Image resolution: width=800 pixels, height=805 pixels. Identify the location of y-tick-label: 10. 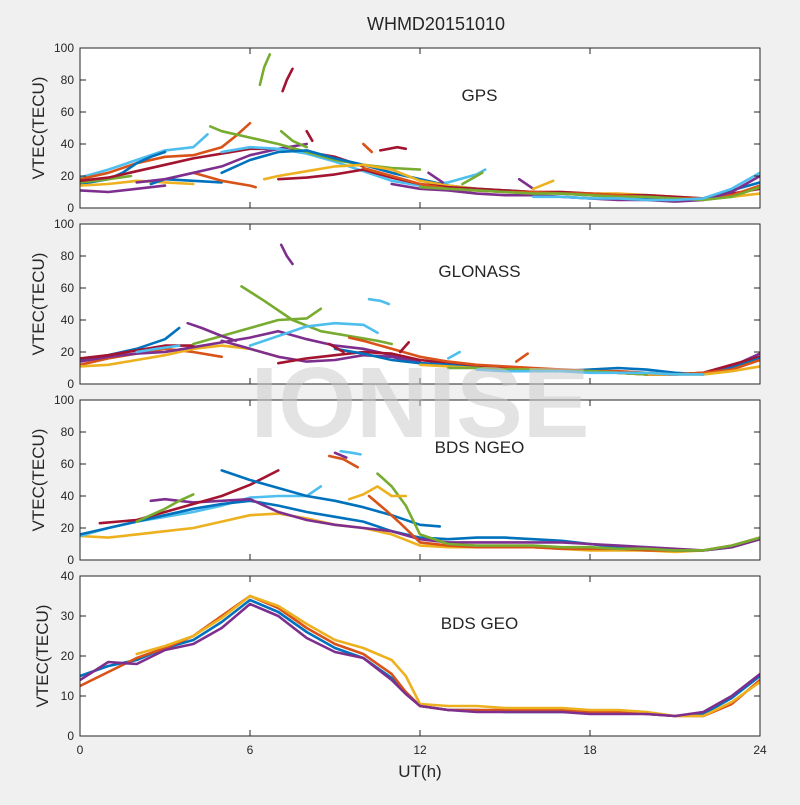
(68, 696).